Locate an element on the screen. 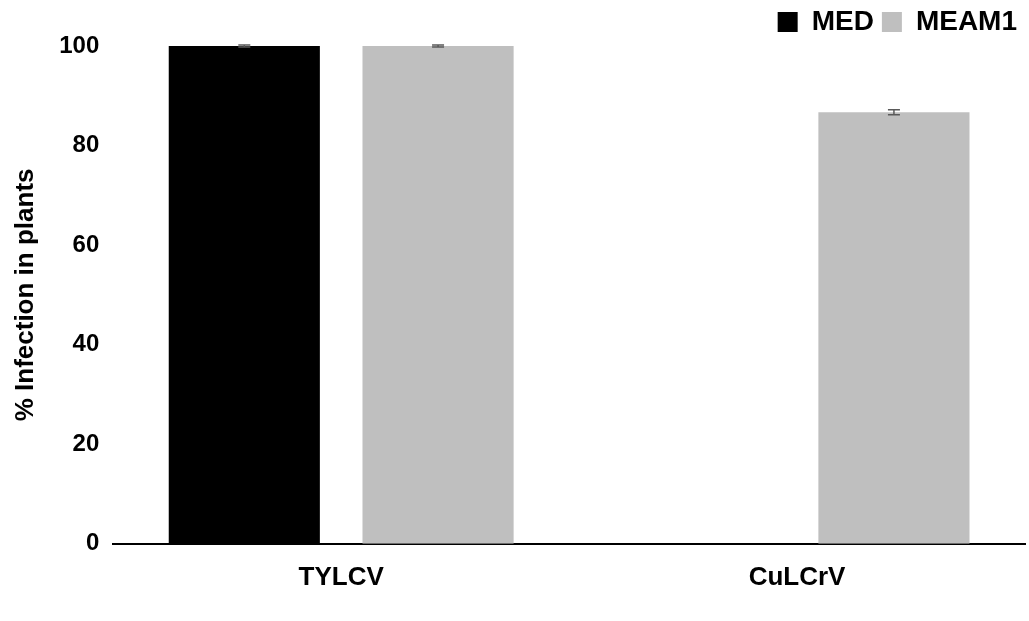  x-tick-label: CuLCrV is located at coordinates (797, 575).